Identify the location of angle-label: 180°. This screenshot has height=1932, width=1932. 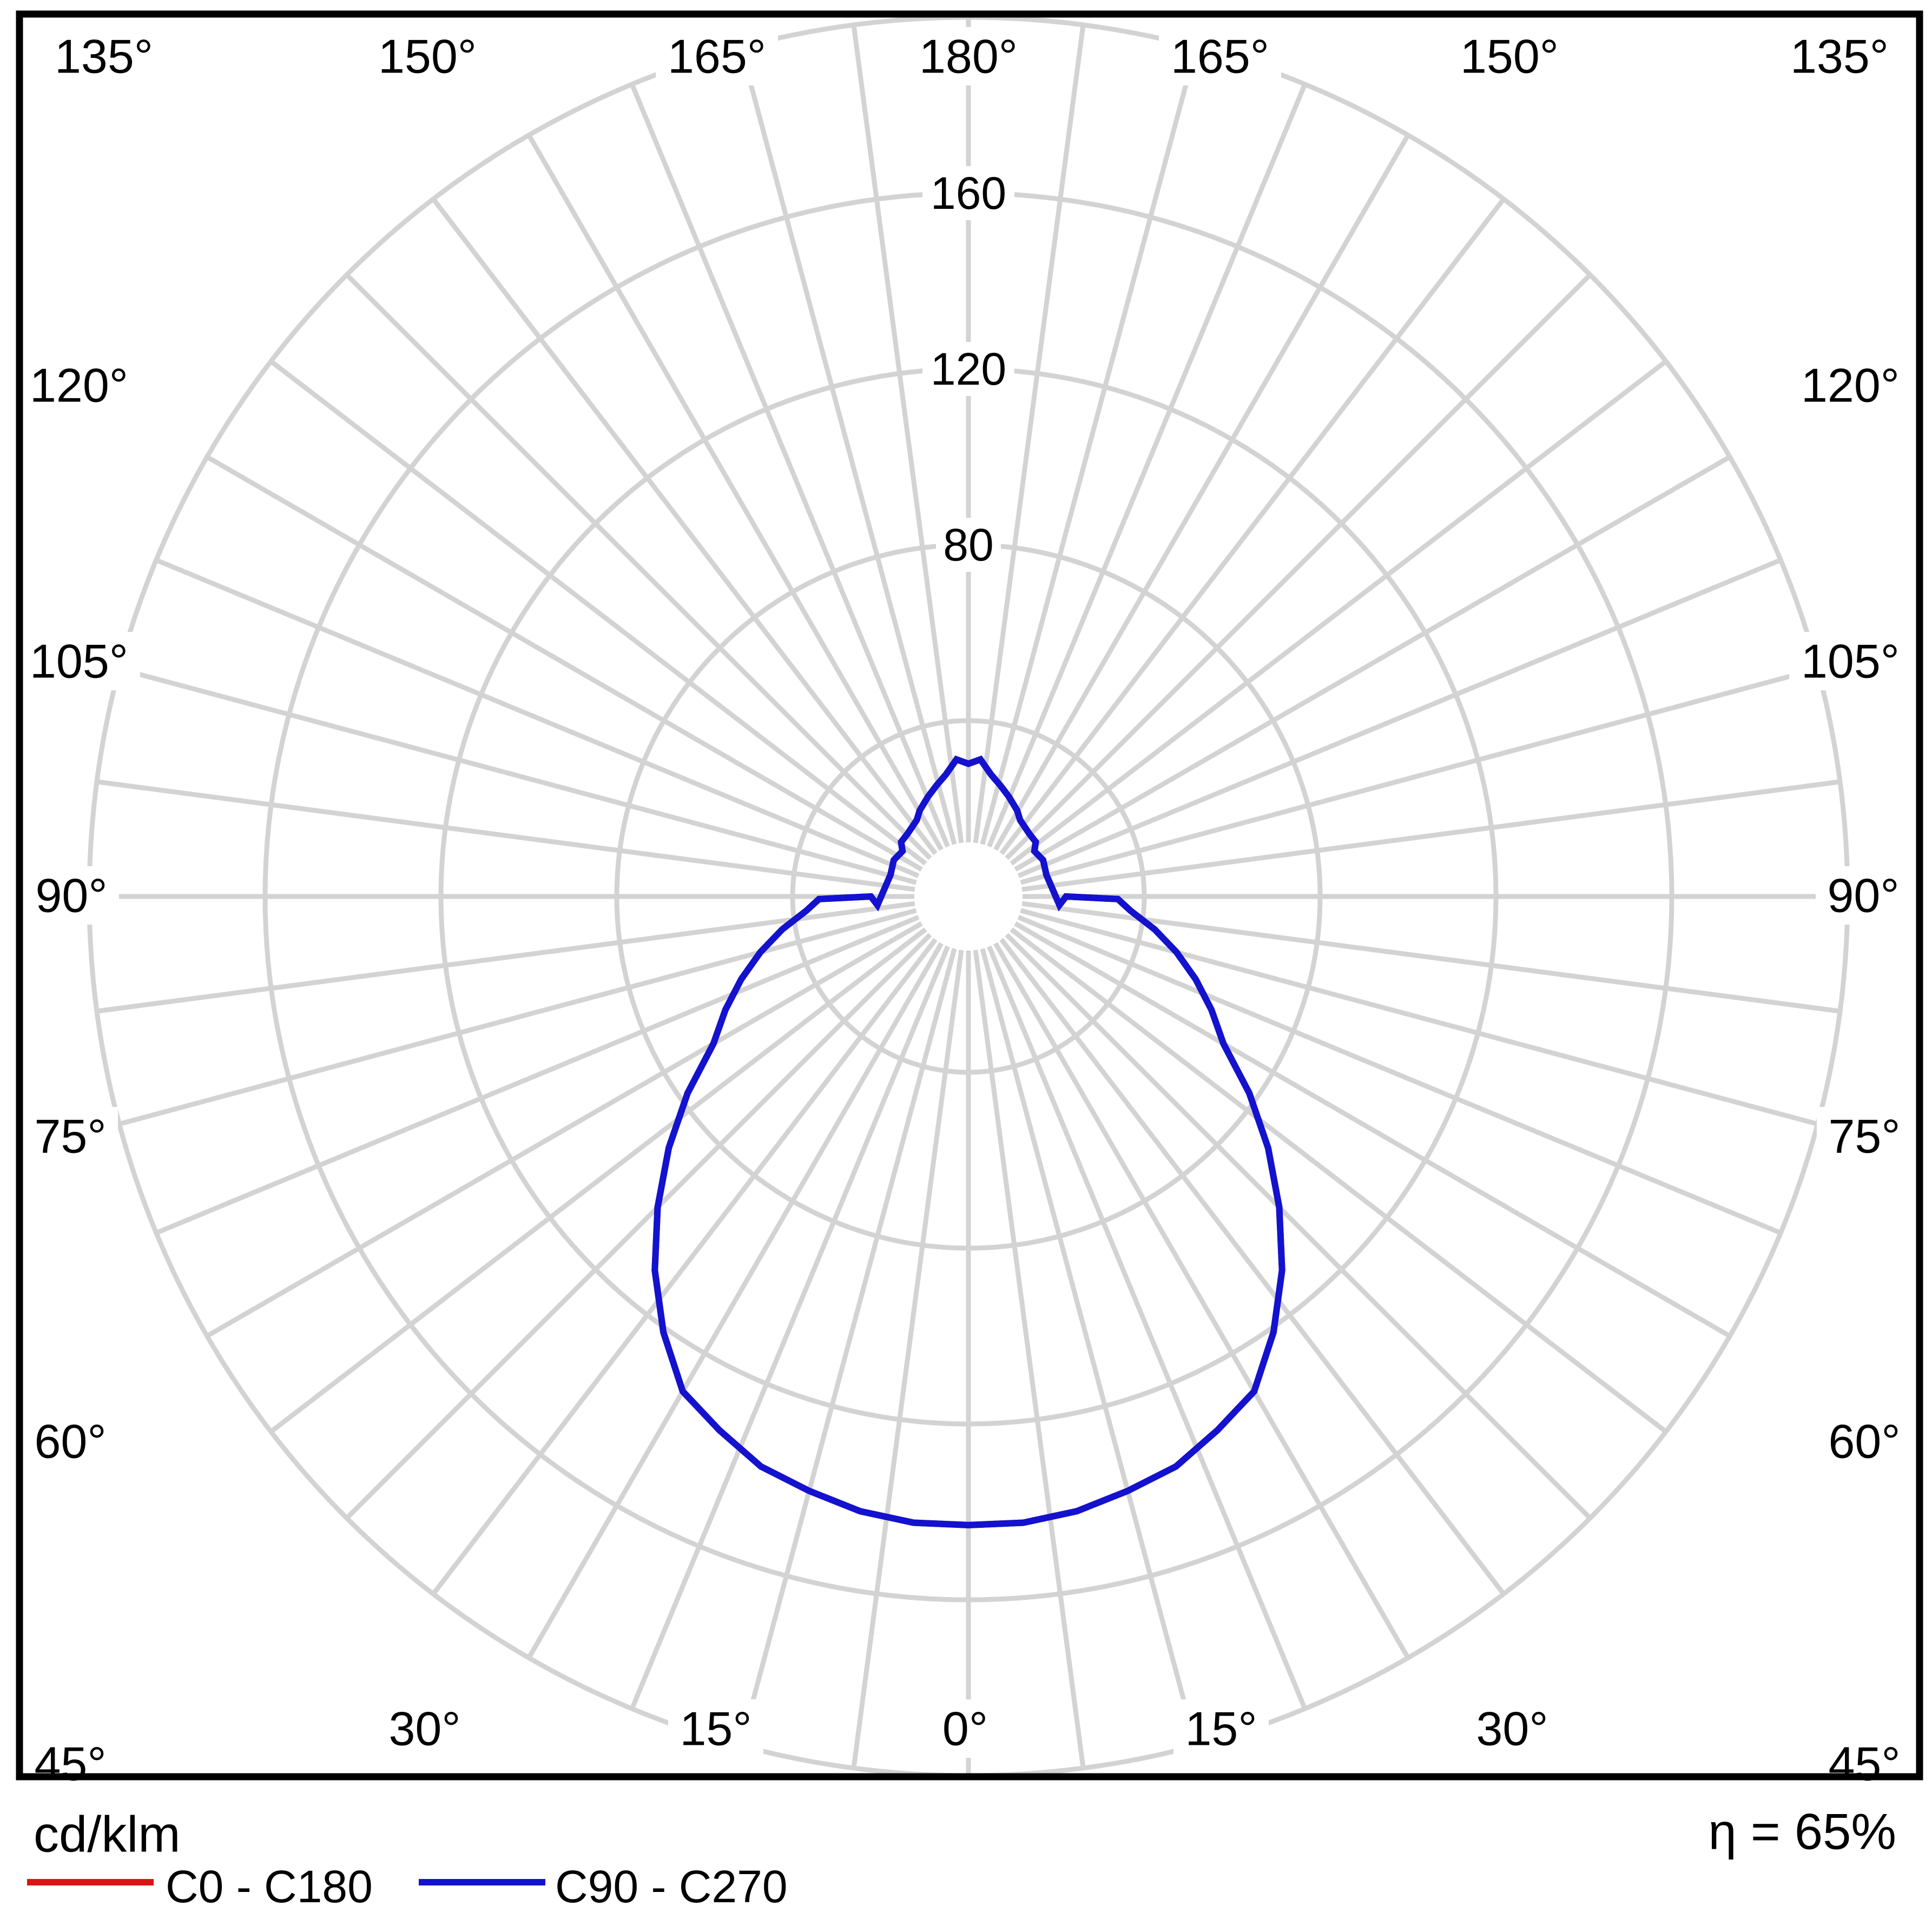
(968, 56).